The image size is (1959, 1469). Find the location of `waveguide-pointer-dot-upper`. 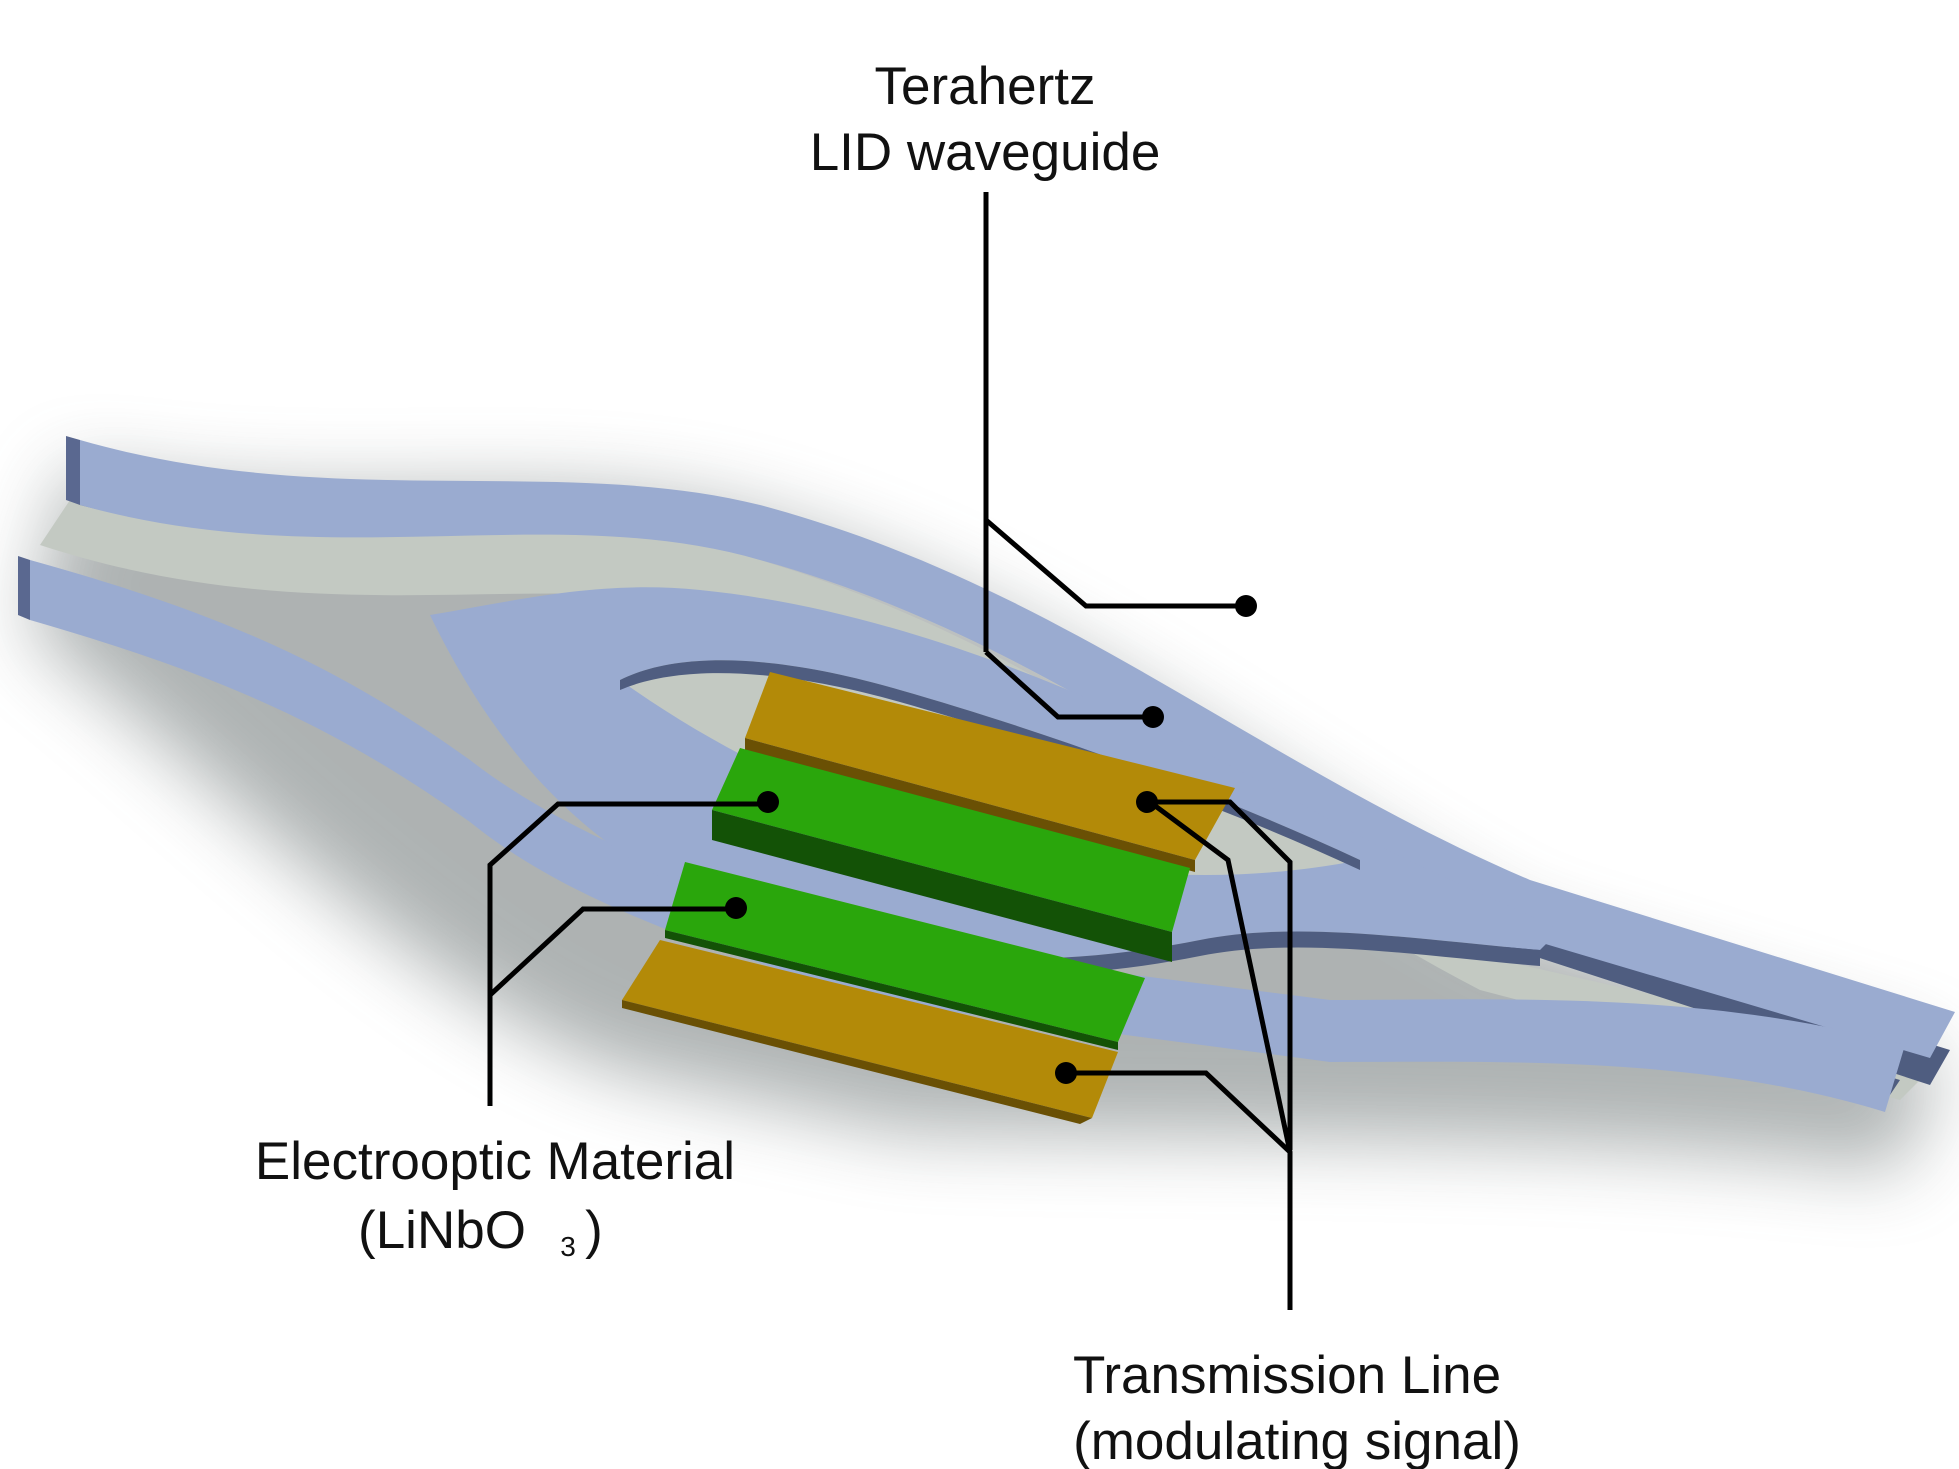

waveguide-pointer-dot-upper is located at coordinates (1246, 606).